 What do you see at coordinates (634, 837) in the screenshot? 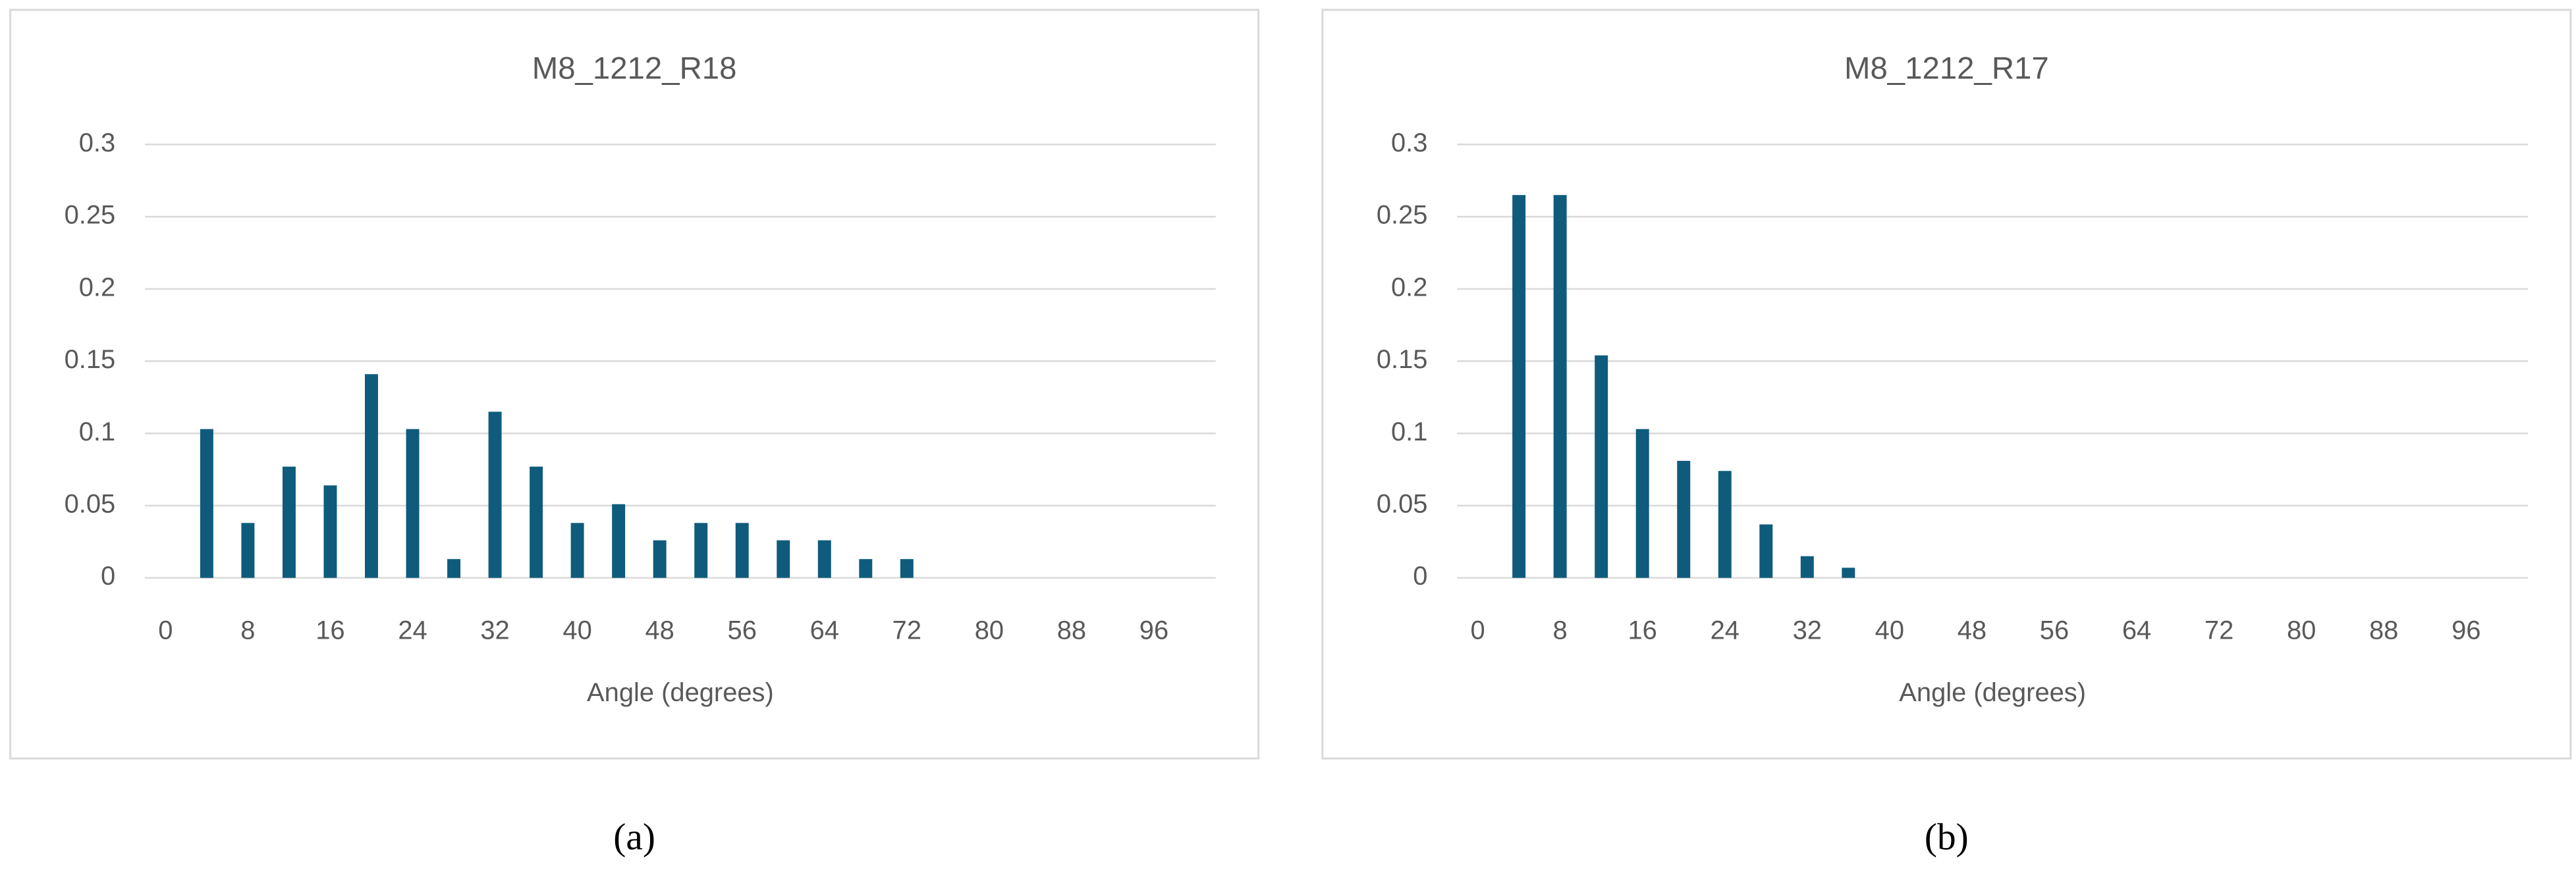
I see `caption: (a)` at bounding box center [634, 837].